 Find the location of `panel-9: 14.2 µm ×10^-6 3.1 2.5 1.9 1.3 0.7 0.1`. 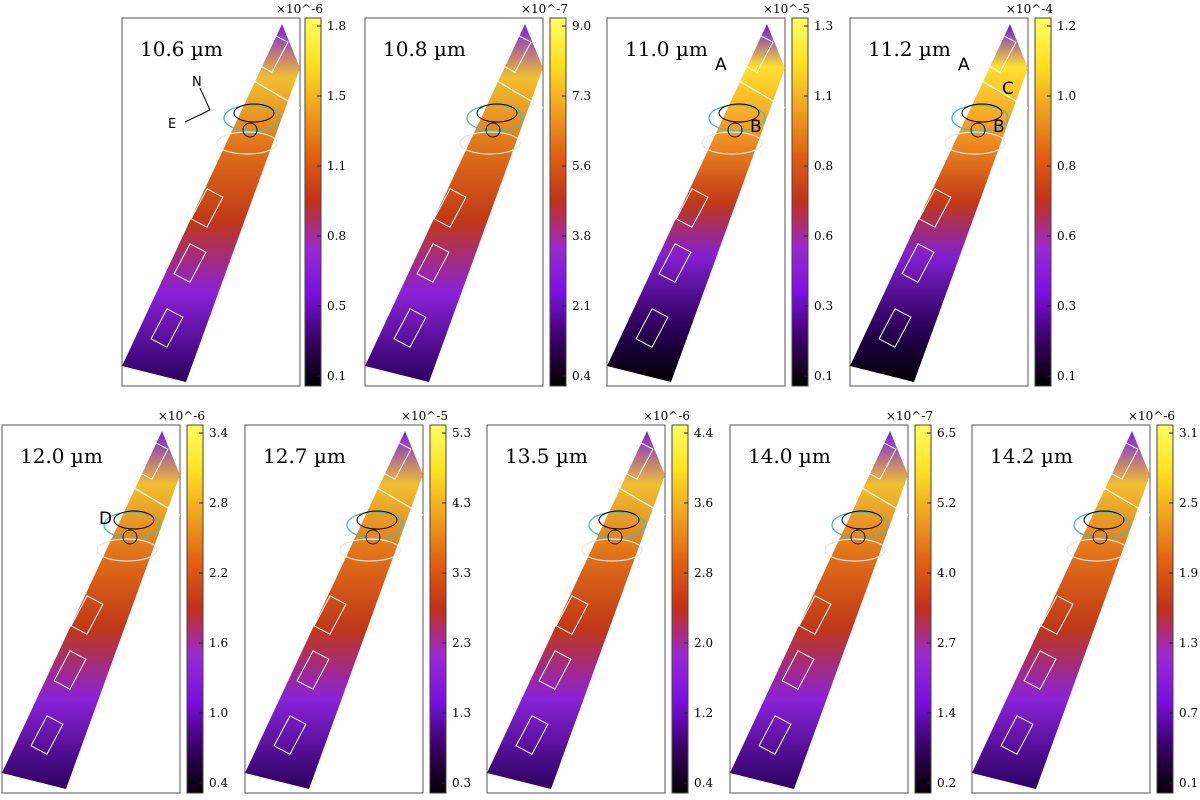

panel-9: 14.2 µm ×10^-6 3.1 2.5 1.9 1.3 0.7 0.1 is located at coordinates (1084, 601).